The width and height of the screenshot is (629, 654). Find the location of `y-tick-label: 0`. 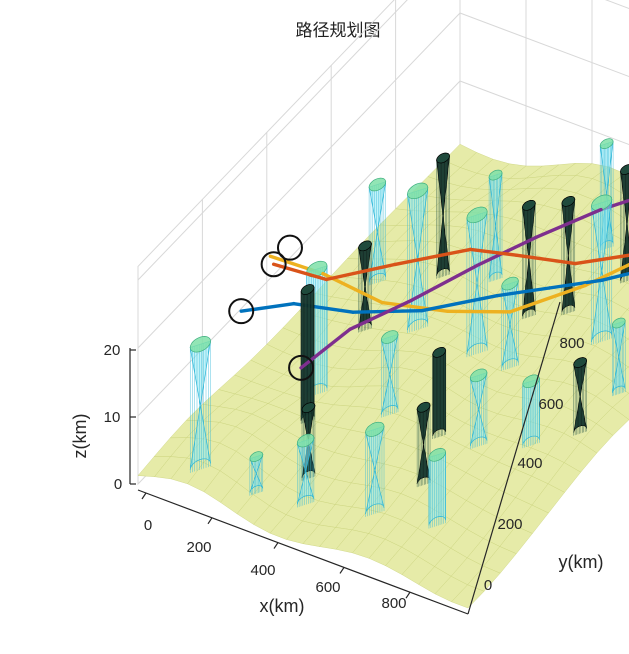

y-tick-label: 0 is located at coordinates (488, 585).